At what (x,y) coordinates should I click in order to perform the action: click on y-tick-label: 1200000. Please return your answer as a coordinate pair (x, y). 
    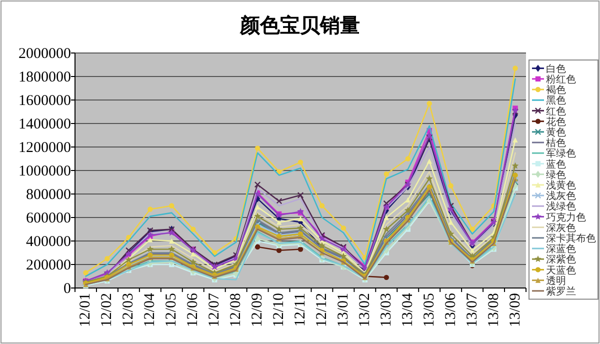
    Looking at the image, I should click on (44, 148).